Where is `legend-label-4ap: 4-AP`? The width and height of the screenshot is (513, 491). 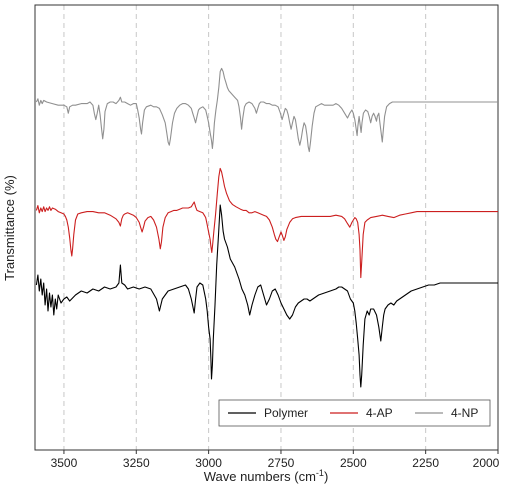
legend-label-4ap: 4-AP is located at coordinates (379, 413).